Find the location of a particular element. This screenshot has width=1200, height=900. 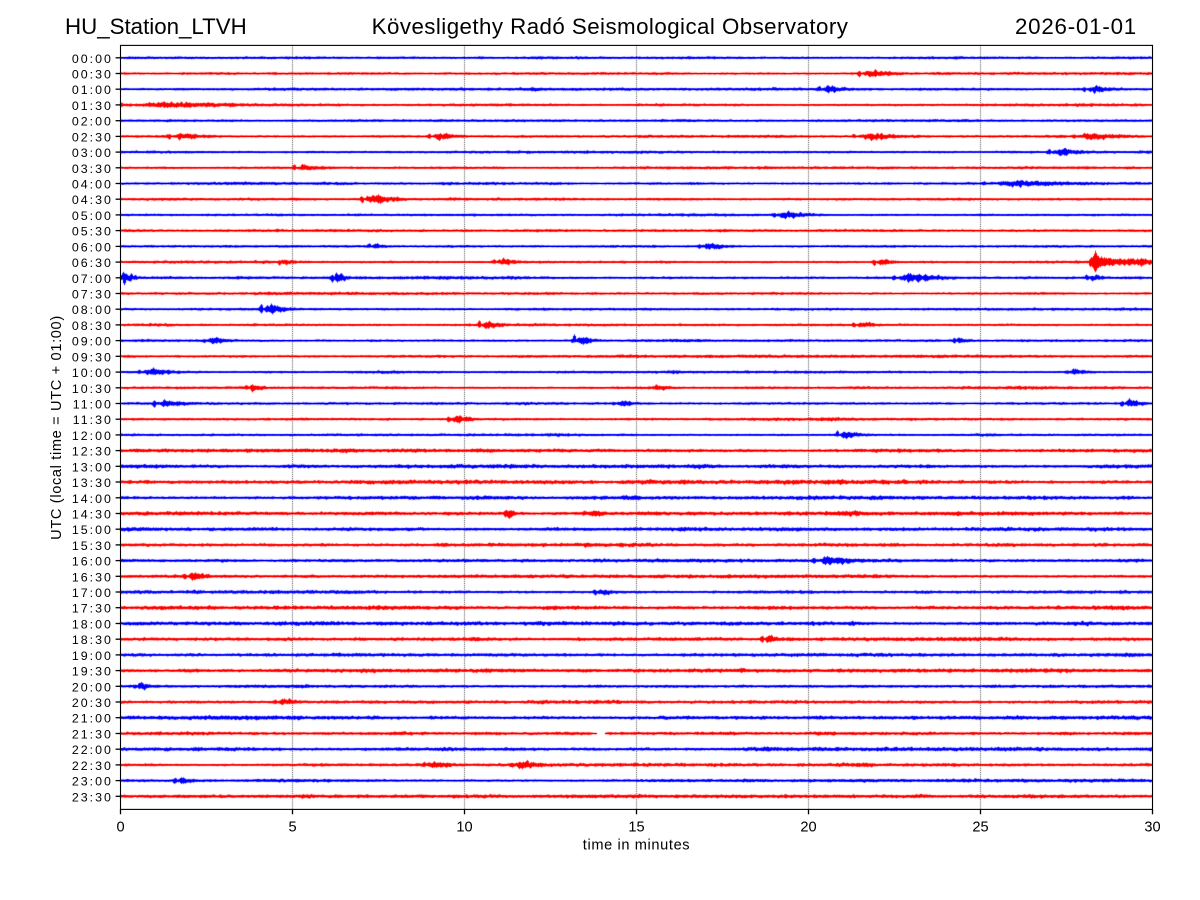

svg-text: 02:00 is located at coordinates (92, 122).